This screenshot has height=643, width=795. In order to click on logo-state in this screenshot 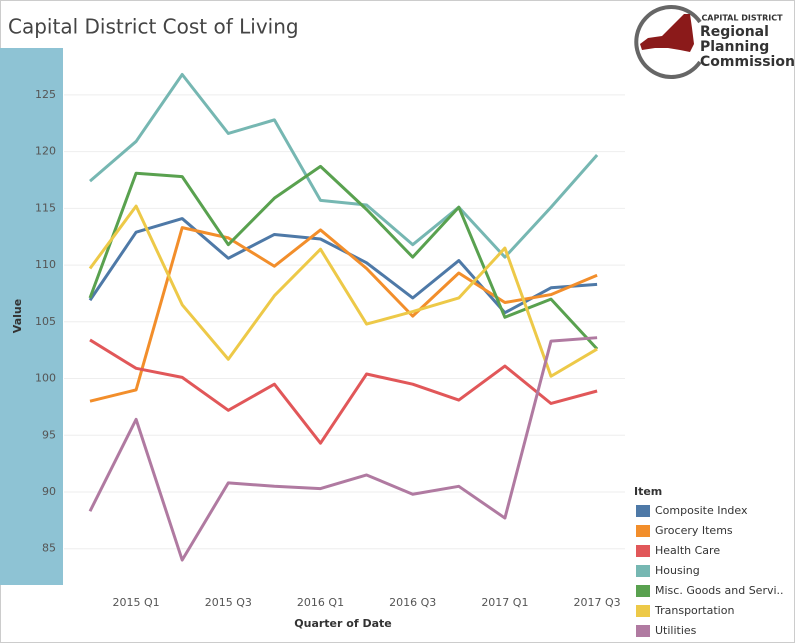, I will do `click(667, 33)`.